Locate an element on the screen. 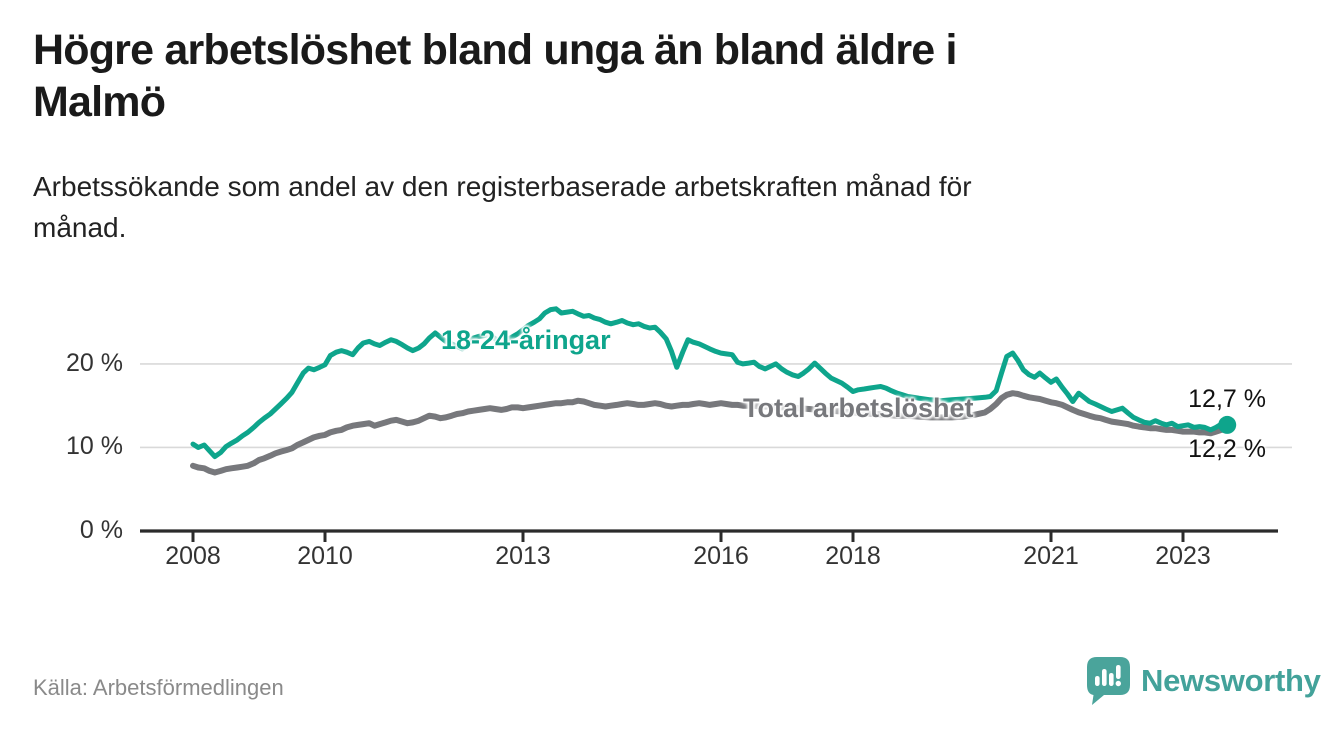 The image size is (1340, 734). x-tick-label-2008: 2008 is located at coordinates (193, 556).